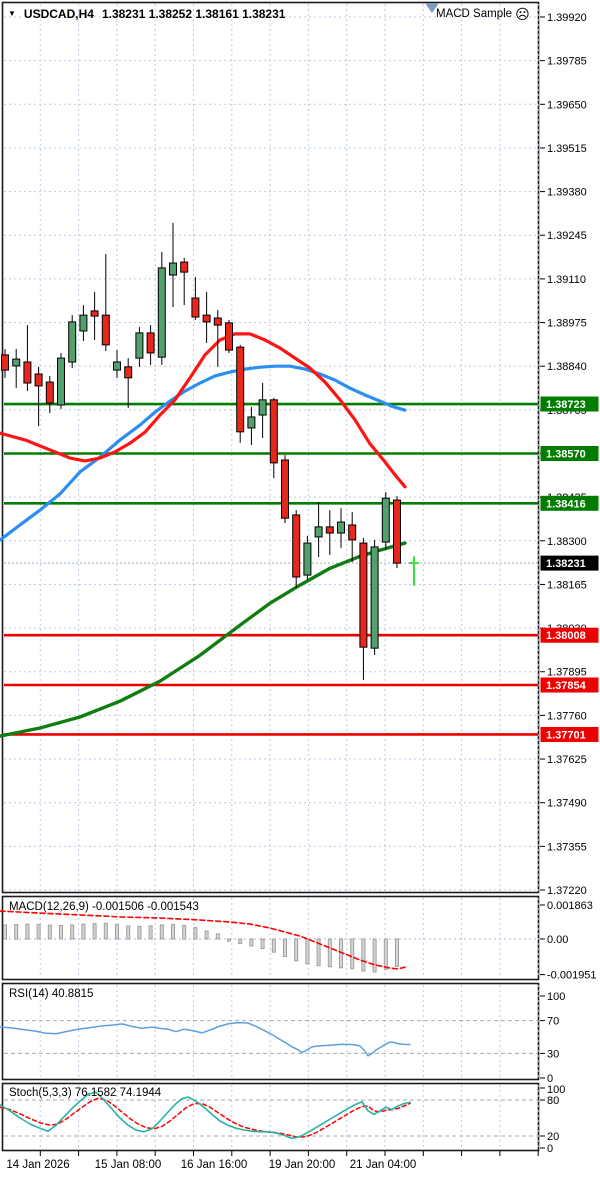  I want to click on stoch-axis-label: 100, so click(556, 1090).